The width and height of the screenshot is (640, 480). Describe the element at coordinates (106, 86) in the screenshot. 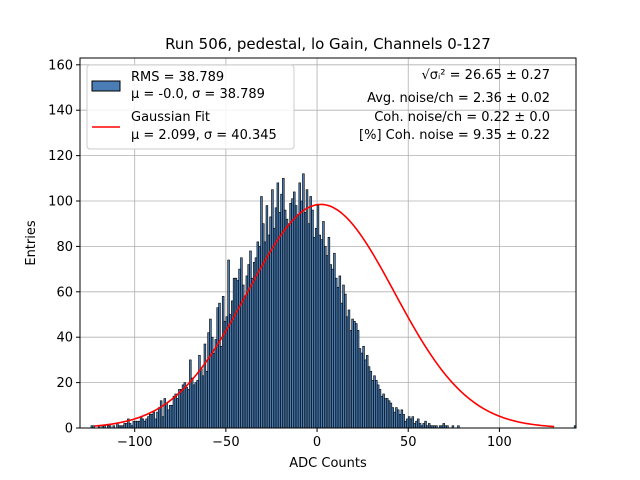

I see `legend-histogram-swatch` at that location.